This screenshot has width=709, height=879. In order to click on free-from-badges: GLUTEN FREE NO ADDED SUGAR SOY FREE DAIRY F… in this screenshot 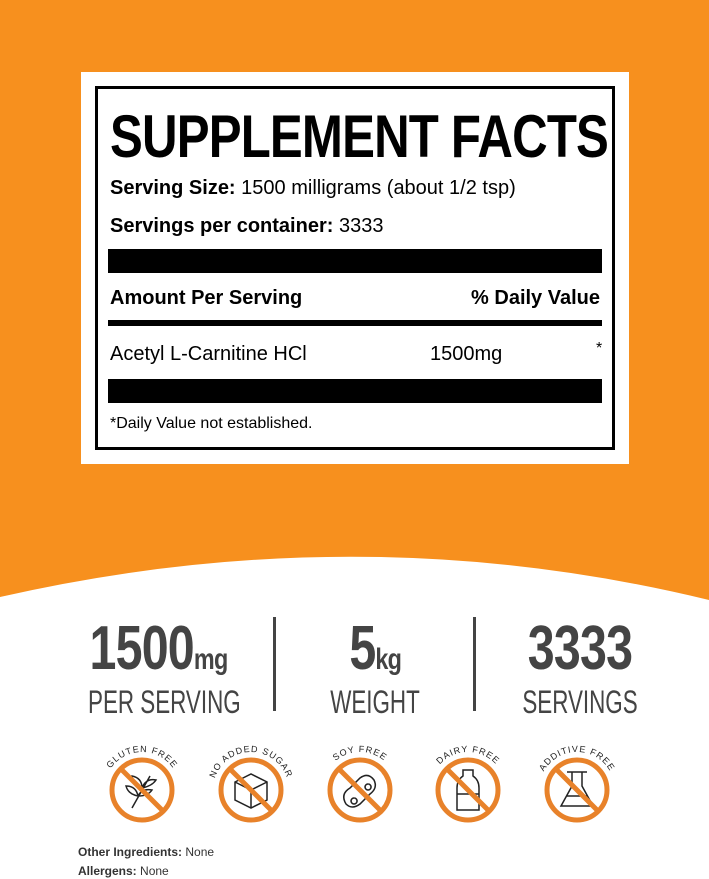, I will do `click(360, 783)`.